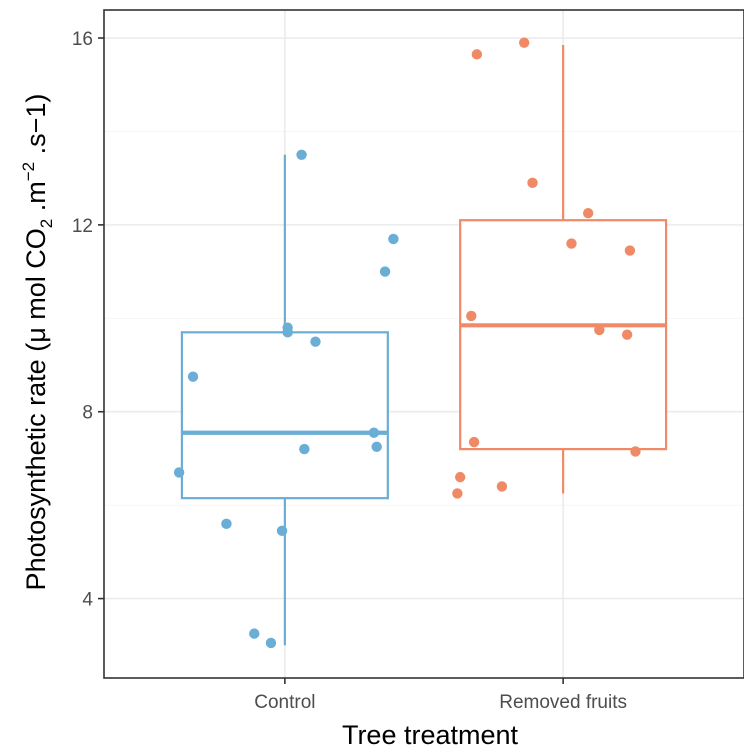  Describe the element at coordinates (36, 118) in the screenshot. I see `y-title-minus1: −1` at that location.